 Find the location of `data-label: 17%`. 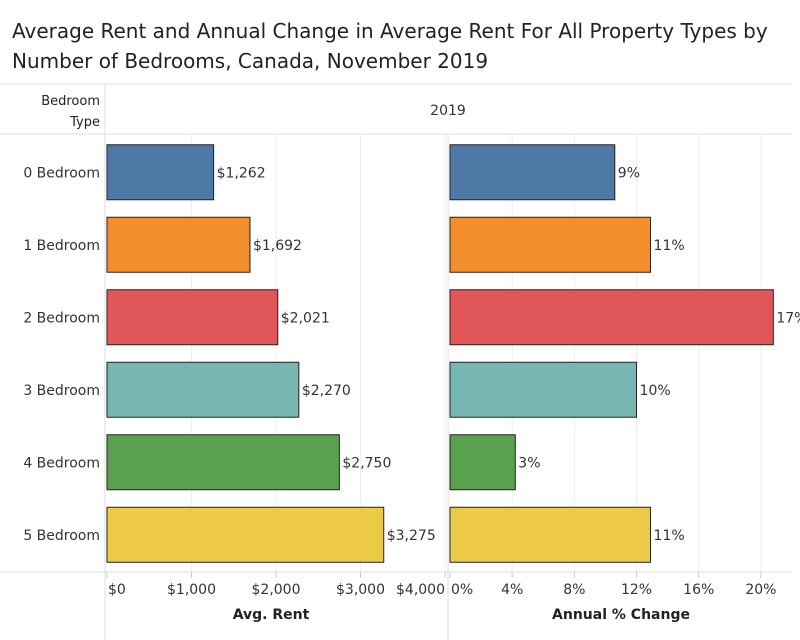

data-label: 17% is located at coordinates (788, 318).